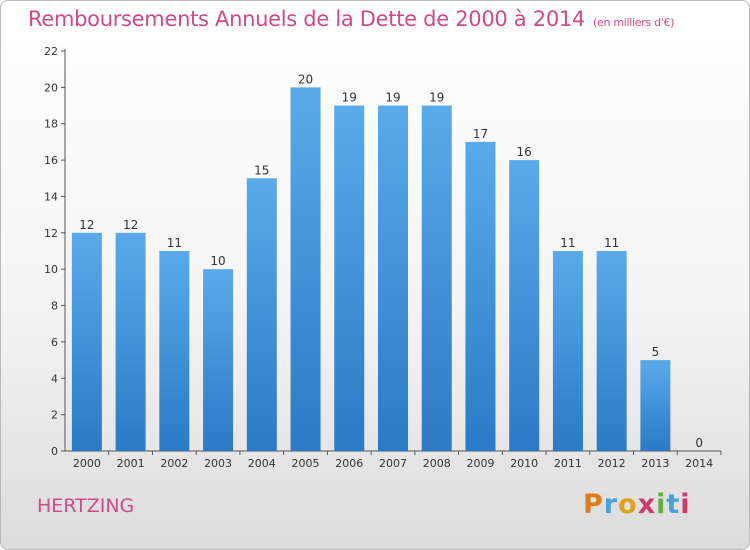  Describe the element at coordinates (51, 196) in the screenshot. I see `y-tick-label: 14` at that location.